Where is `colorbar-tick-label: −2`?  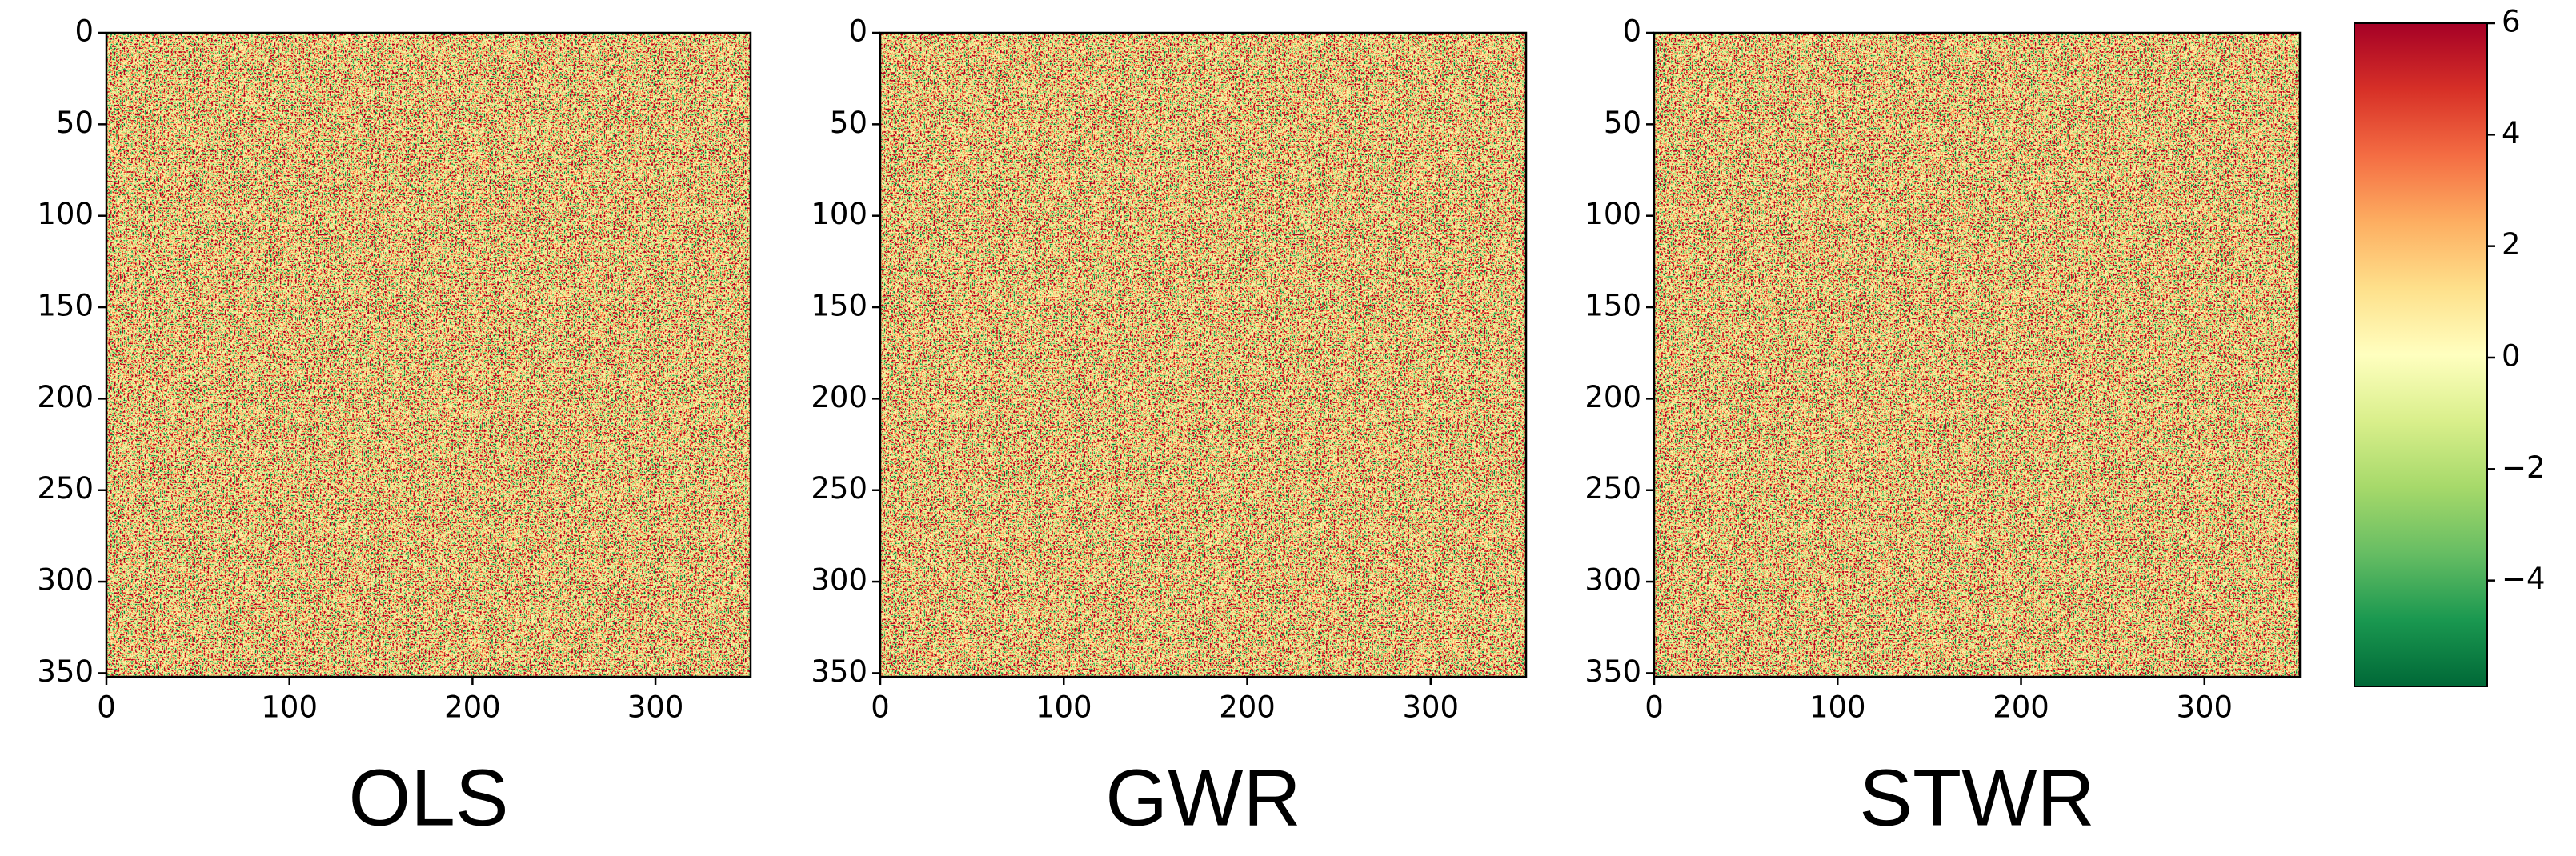
colorbar-tick-label: −2 is located at coordinates (2524, 467).